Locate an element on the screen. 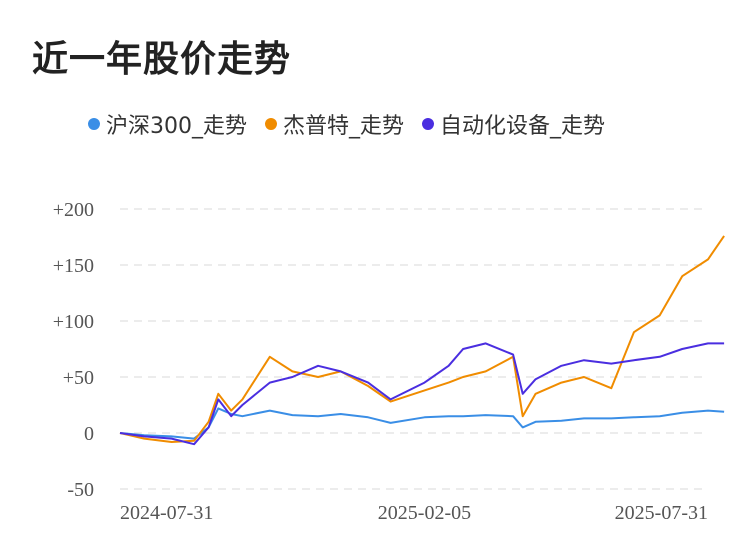 The width and height of the screenshot is (750, 558). y-tick-label: +100 is located at coordinates (73, 322).